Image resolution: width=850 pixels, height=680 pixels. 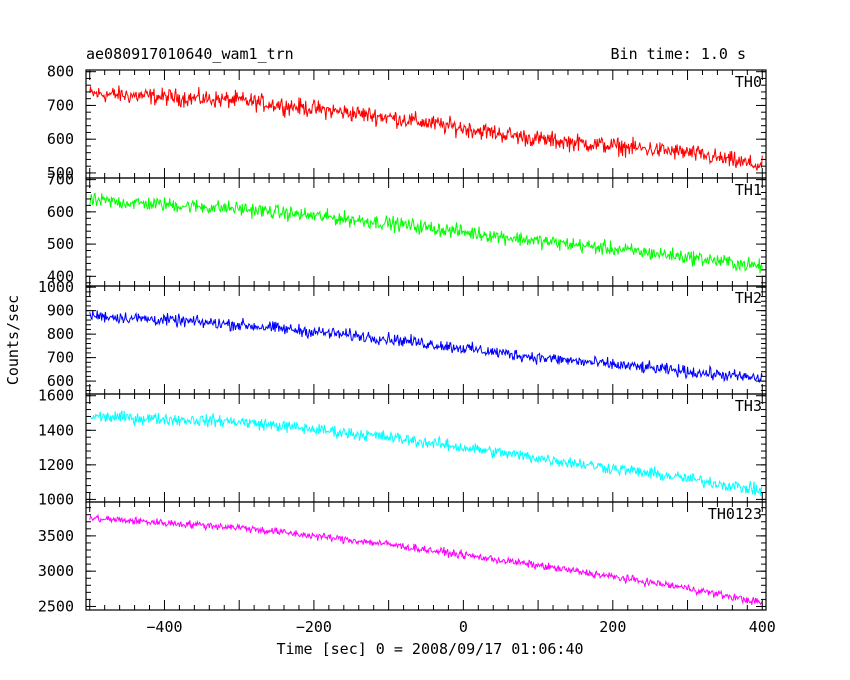 I want to click on panel-th1: 400 500 600 700 TH1, so click(x=407, y=229).